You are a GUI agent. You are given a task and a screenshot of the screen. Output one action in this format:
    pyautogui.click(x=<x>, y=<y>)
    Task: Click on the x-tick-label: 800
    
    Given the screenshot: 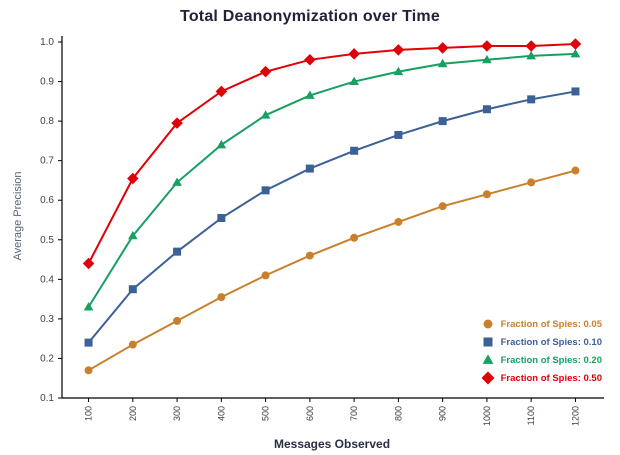 What is the action you would take?
    pyautogui.click(x=398, y=413)
    